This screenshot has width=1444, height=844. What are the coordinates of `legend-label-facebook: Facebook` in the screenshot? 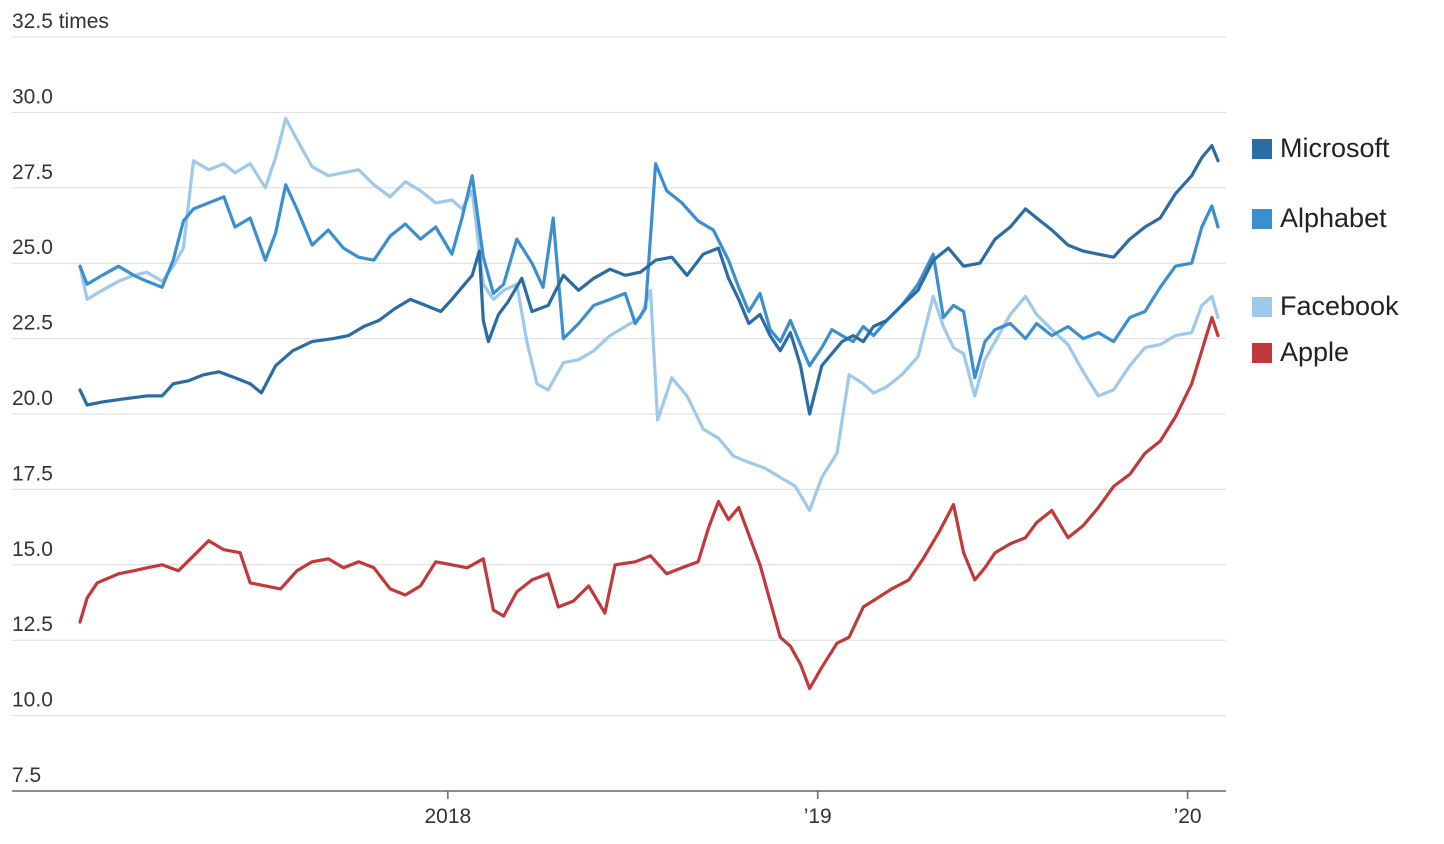 It's located at (1339, 306).